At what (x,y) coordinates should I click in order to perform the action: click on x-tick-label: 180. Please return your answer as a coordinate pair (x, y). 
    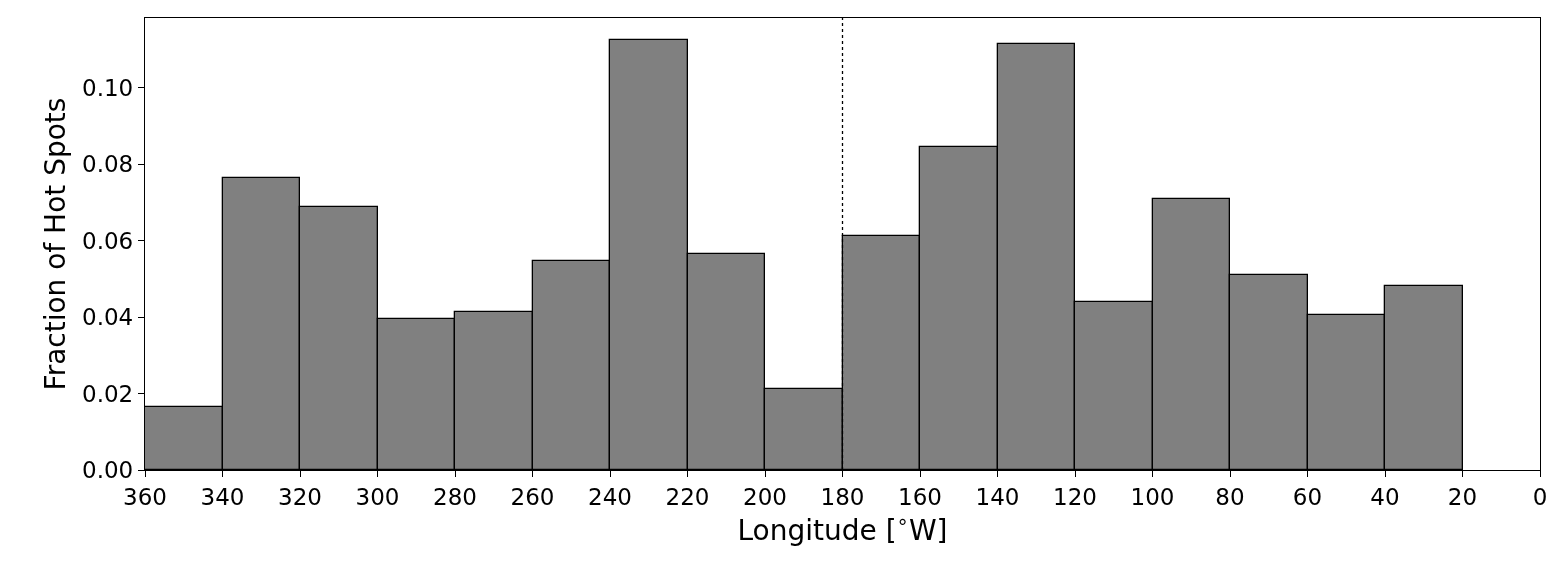
    Looking at the image, I should click on (842, 496).